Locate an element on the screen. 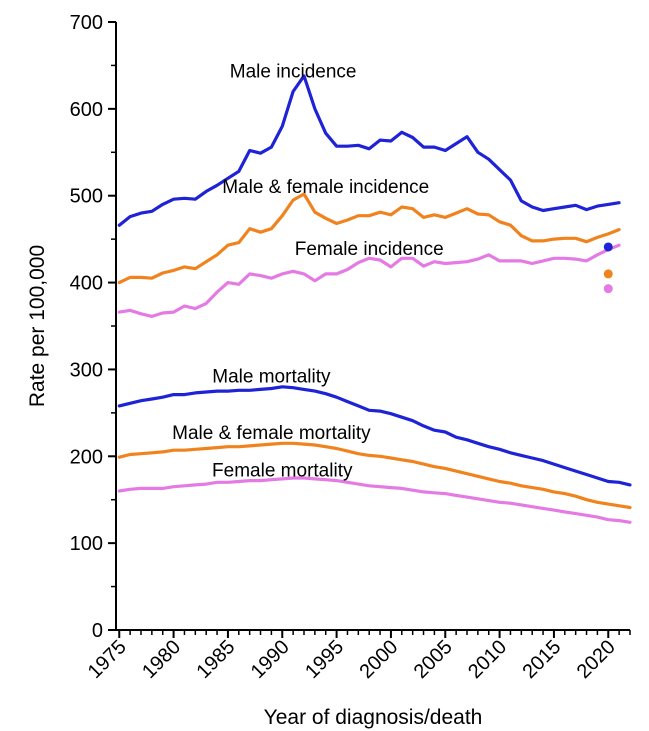 Image resolution: width=649 pixels, height=731 pixels. male-mortality-label: Male mortality is located at coordinates (271, 376).